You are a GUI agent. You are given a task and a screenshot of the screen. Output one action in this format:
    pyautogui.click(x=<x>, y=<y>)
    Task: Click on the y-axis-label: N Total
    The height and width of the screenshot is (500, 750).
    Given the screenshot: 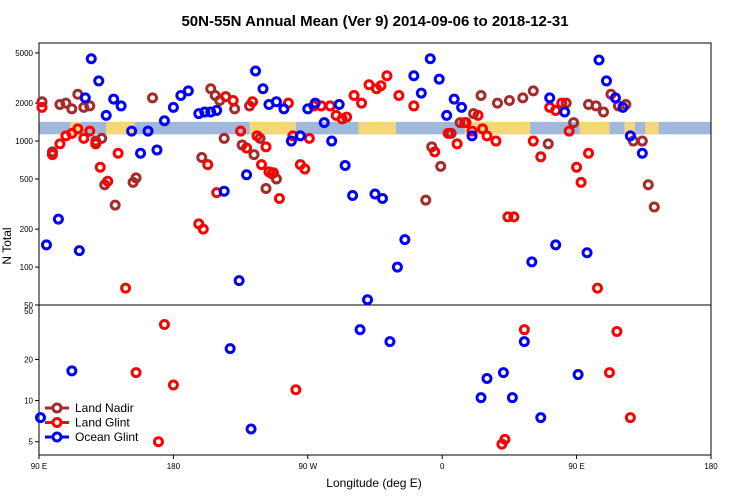 What is the action you would take?
    pyautogui.click(x=7, y=245)
    